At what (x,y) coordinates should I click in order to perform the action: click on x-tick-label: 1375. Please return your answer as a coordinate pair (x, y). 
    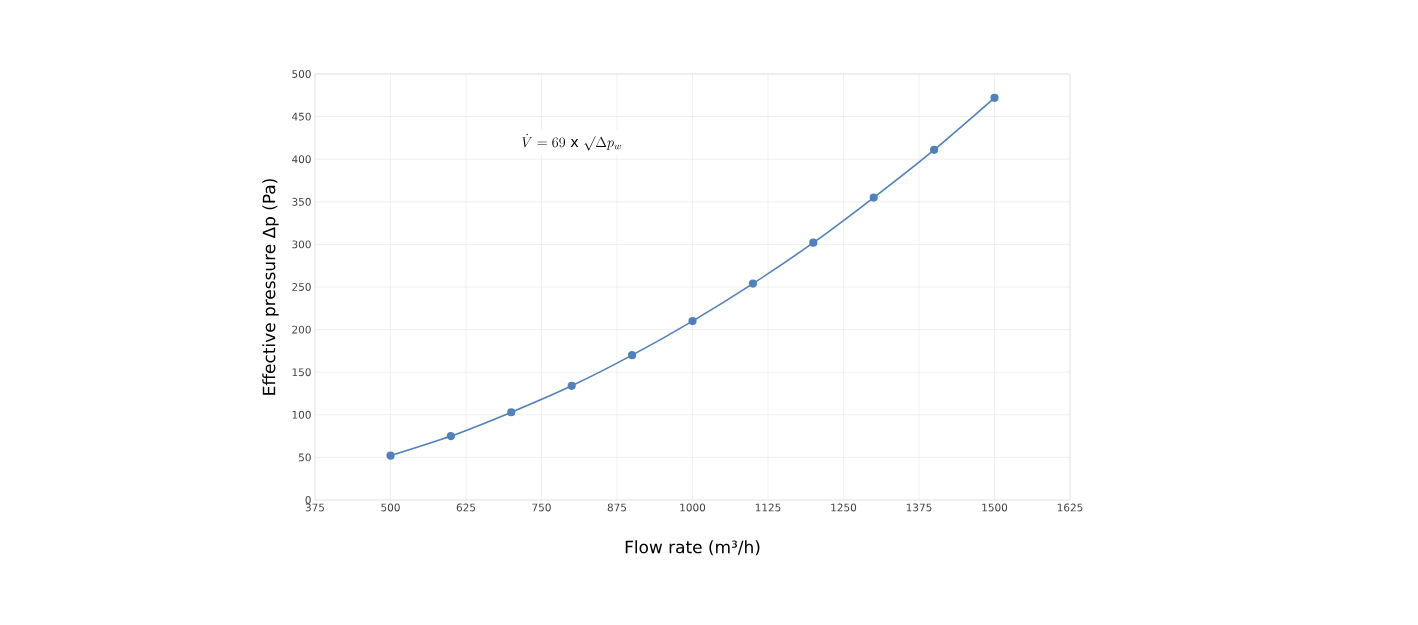
    Looking at the image, I should click on (919, 507).